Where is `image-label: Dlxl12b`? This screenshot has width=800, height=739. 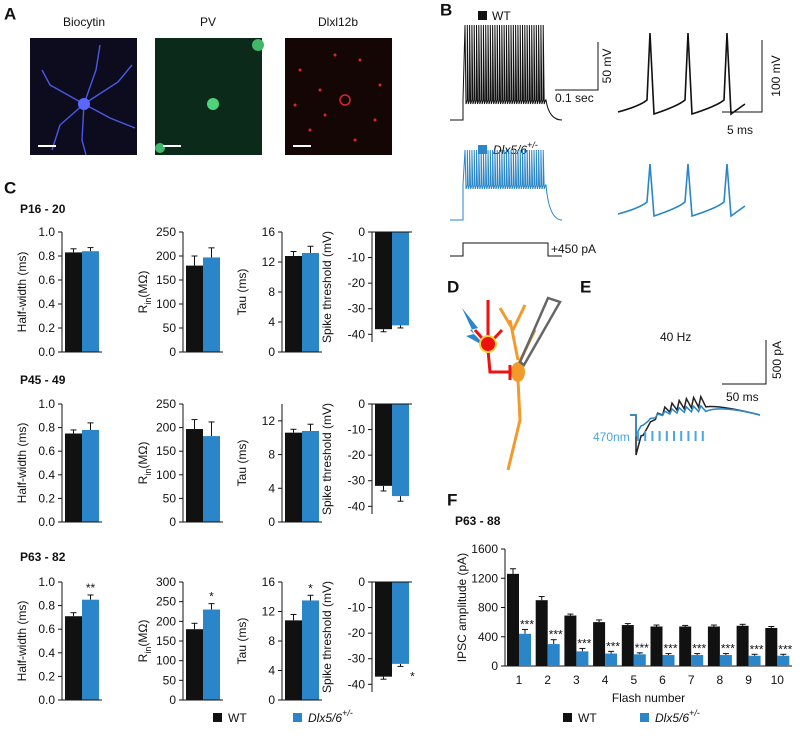 image-label: Dlxl12b is located at coordinates (338, 22).